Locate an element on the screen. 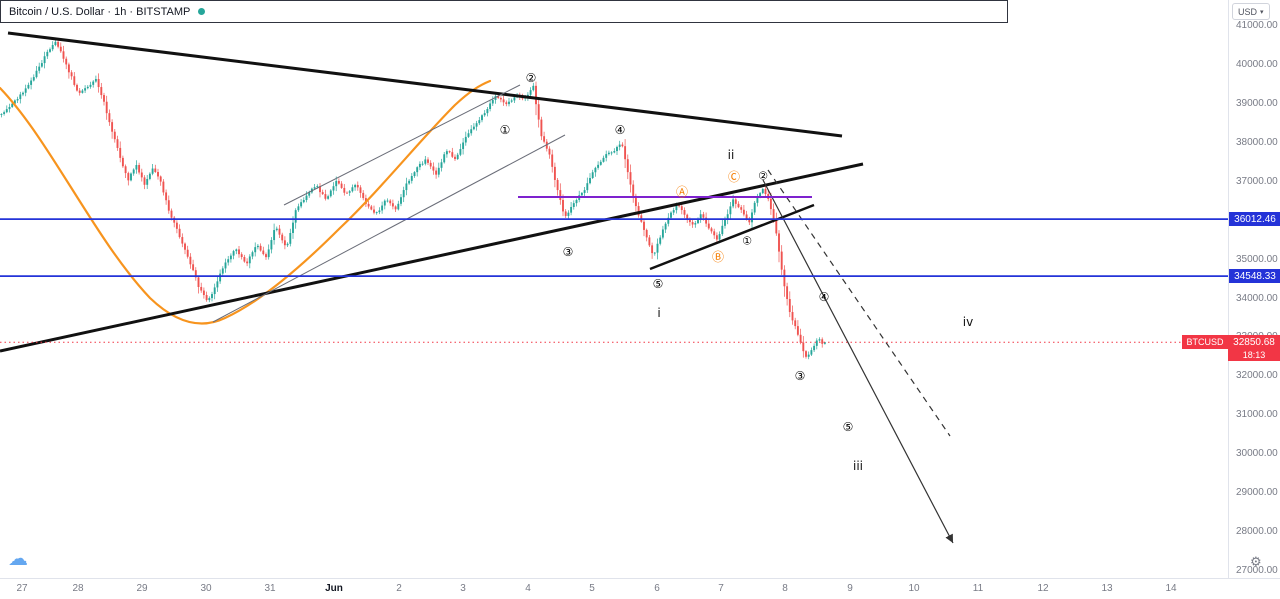 Image resolution: width=1280 pixels, height=599 pixels. projection-arrow-line is located at coordinates (858, 361).